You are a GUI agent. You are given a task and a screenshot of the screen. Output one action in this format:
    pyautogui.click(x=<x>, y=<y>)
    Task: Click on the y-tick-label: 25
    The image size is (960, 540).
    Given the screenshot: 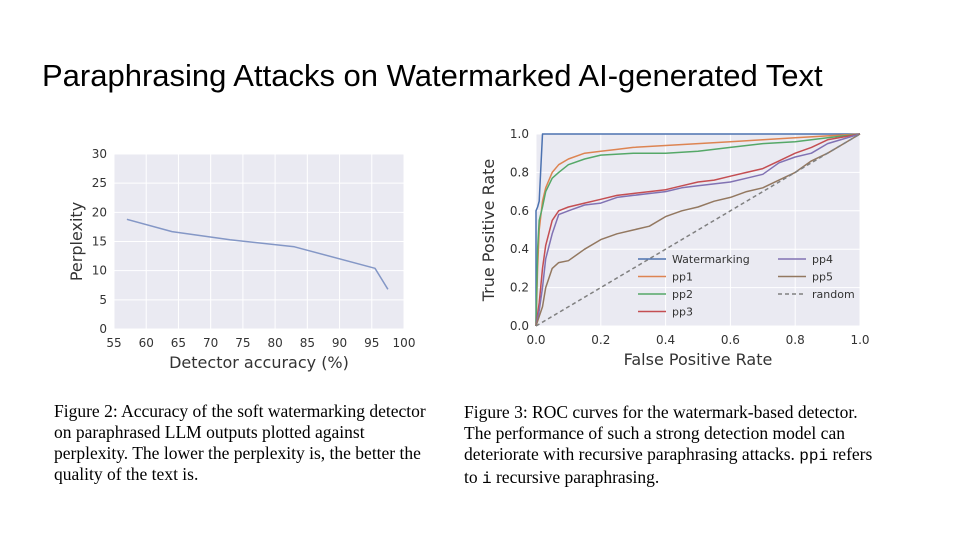 What is the action you would take?
    pyautogui.click(x=99, y=183)
    